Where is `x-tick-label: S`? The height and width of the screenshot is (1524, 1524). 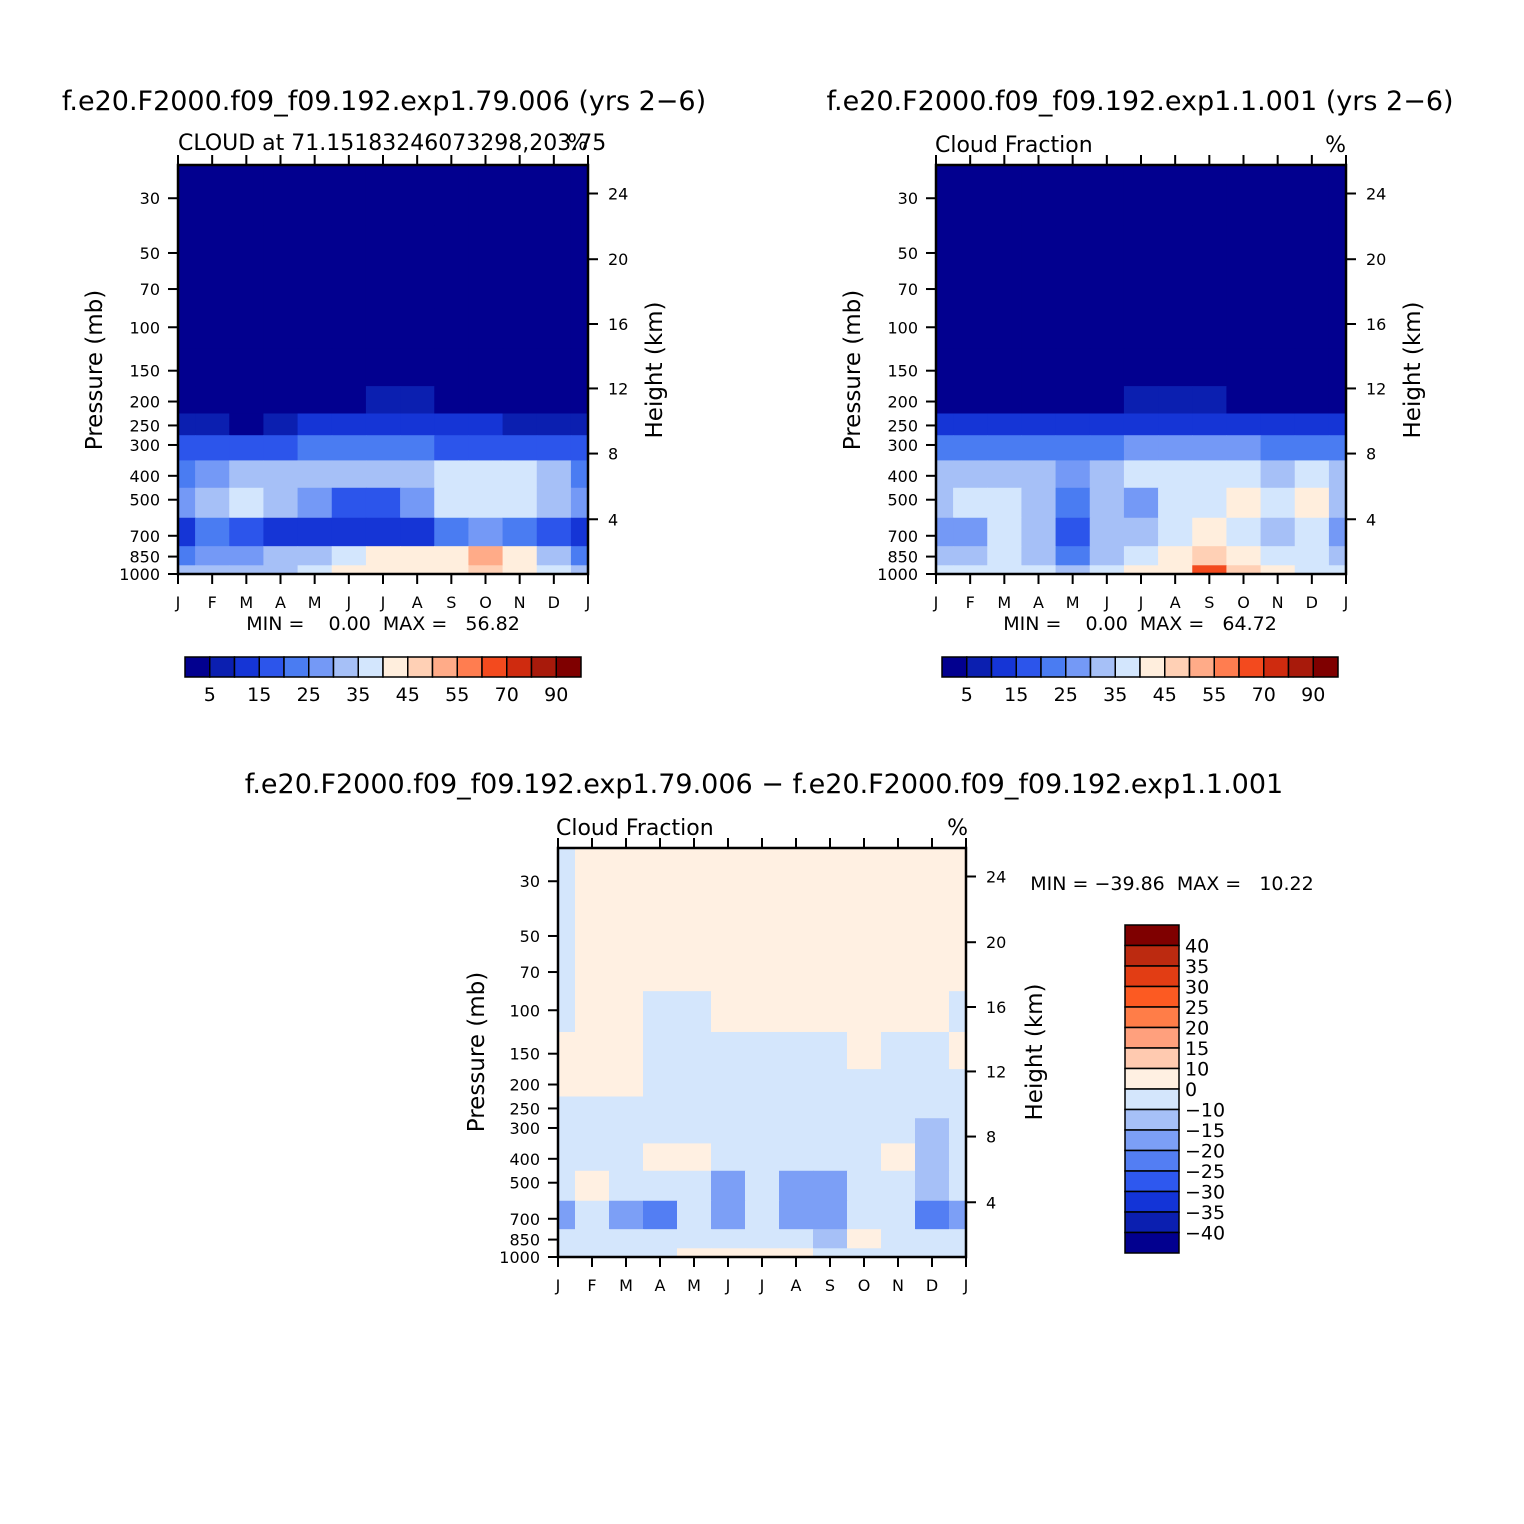 x-tick-label: S is located at coordinates (1209, 602).